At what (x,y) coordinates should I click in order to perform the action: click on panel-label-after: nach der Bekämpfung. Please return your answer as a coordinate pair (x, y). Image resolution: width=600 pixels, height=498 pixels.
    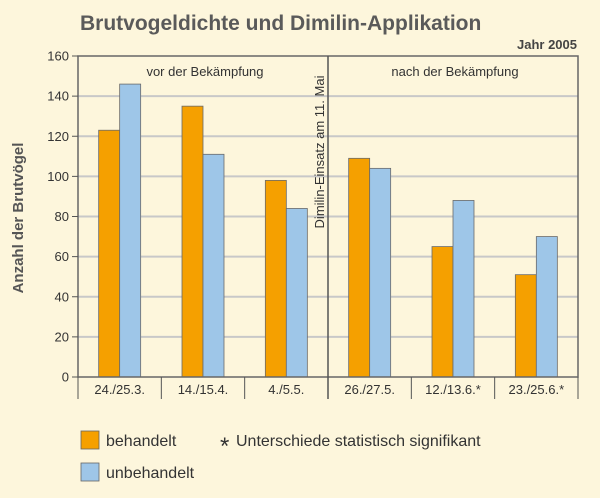
    Looking at the image, I should click on (454, 71).